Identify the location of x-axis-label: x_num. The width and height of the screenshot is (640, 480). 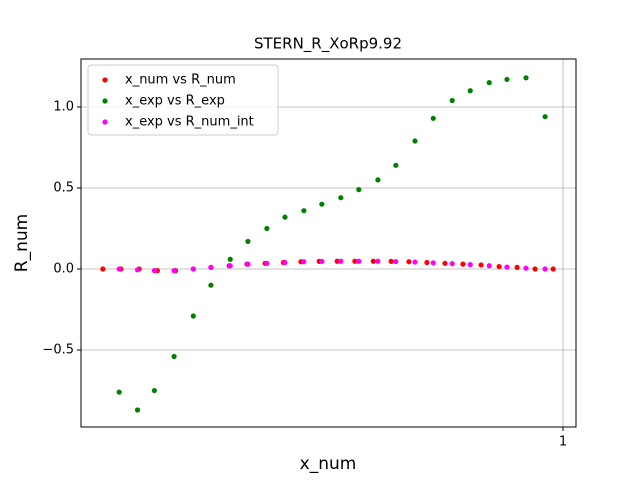
(328, 464).